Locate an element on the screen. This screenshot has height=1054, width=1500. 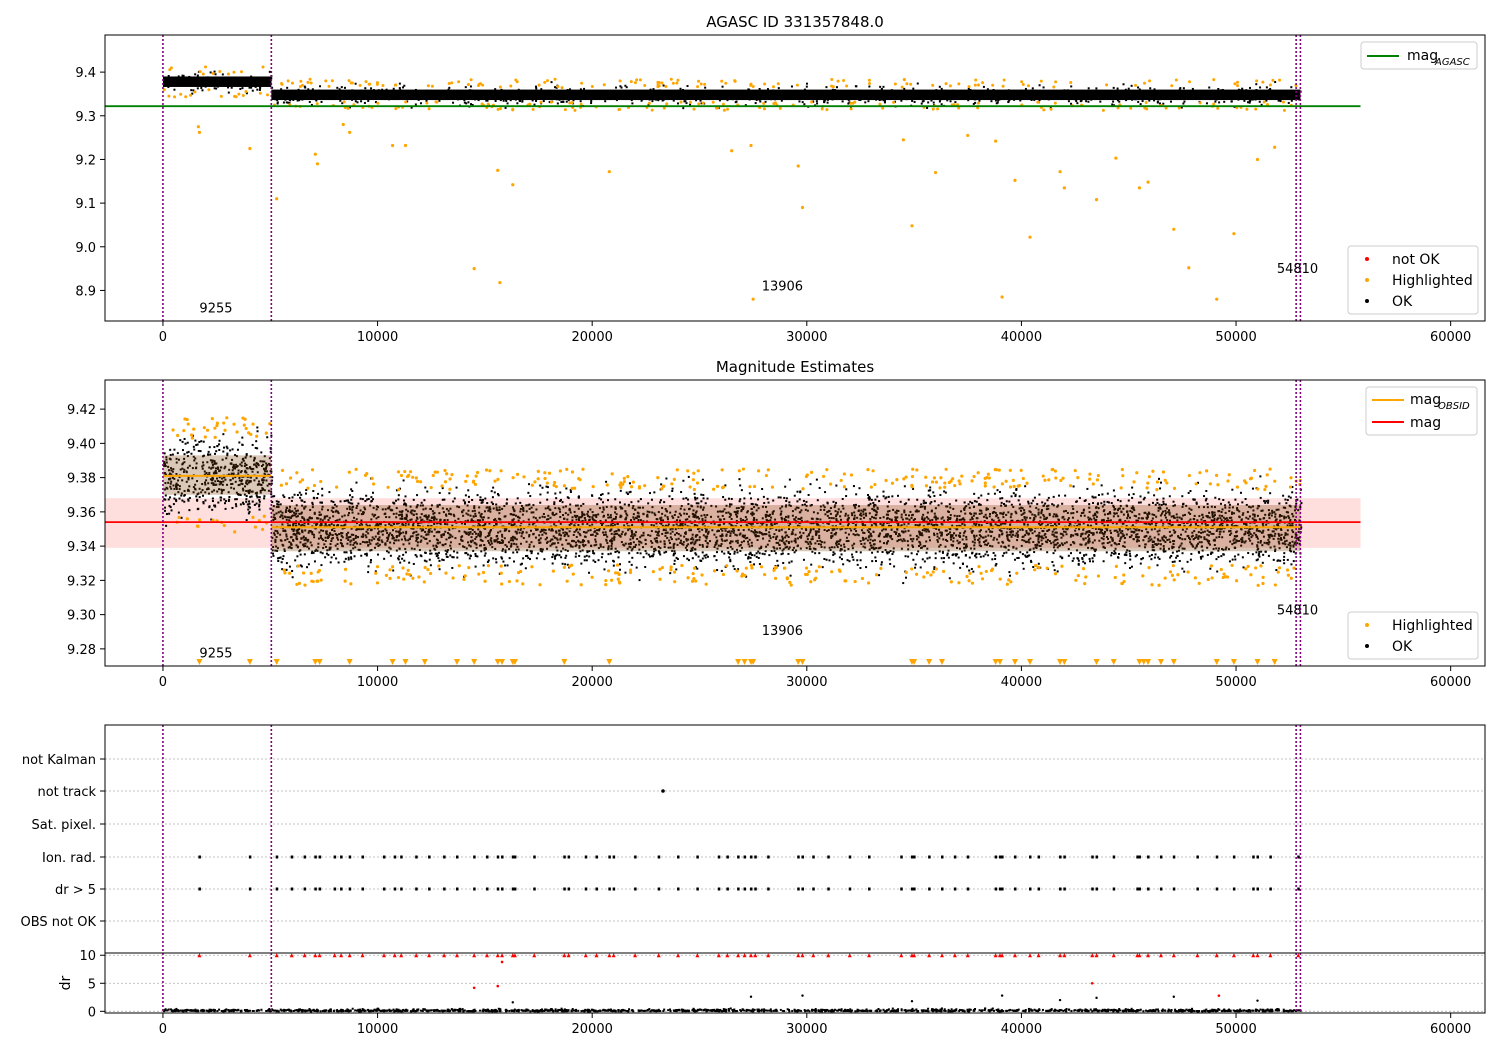
panel-title-magnitude: Magnitude Estimates is located at coordinates (795, 367).